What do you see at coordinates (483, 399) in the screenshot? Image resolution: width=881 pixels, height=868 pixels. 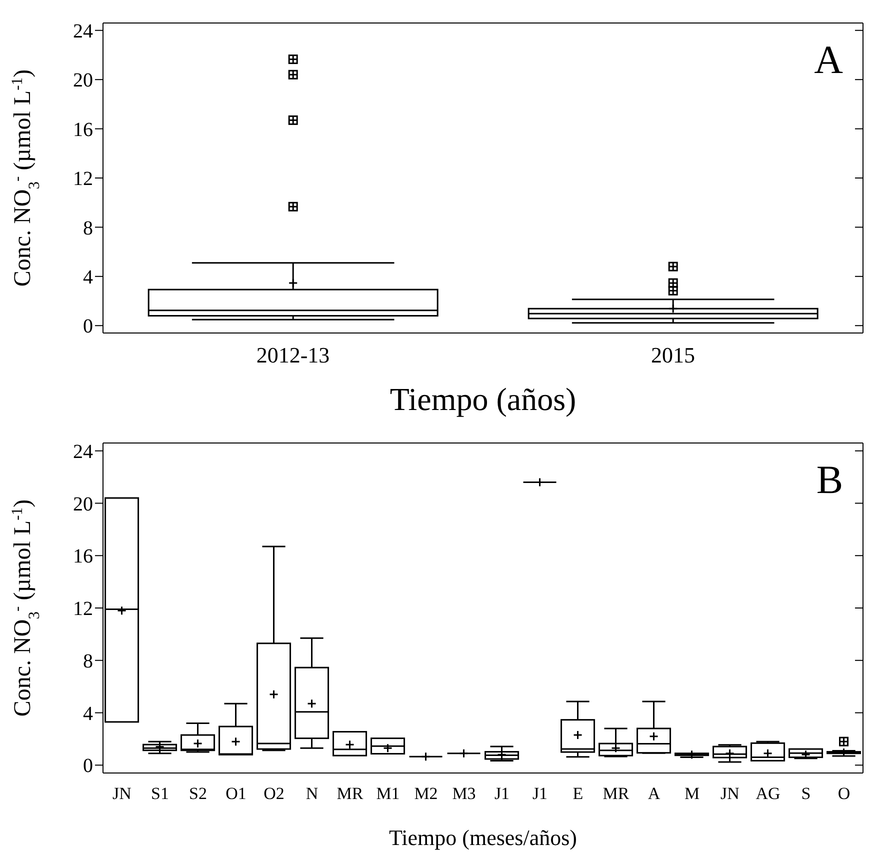 I see `x-axis-title: Tiempo (años)` at bounding box center [483, 399].